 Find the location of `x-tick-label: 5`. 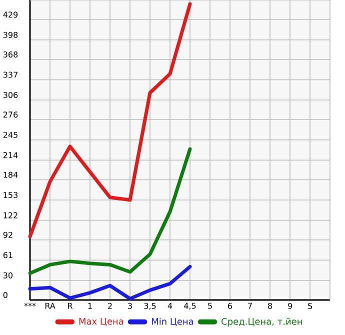

x-tick-label: 5 is located at coordinates (210, 305).